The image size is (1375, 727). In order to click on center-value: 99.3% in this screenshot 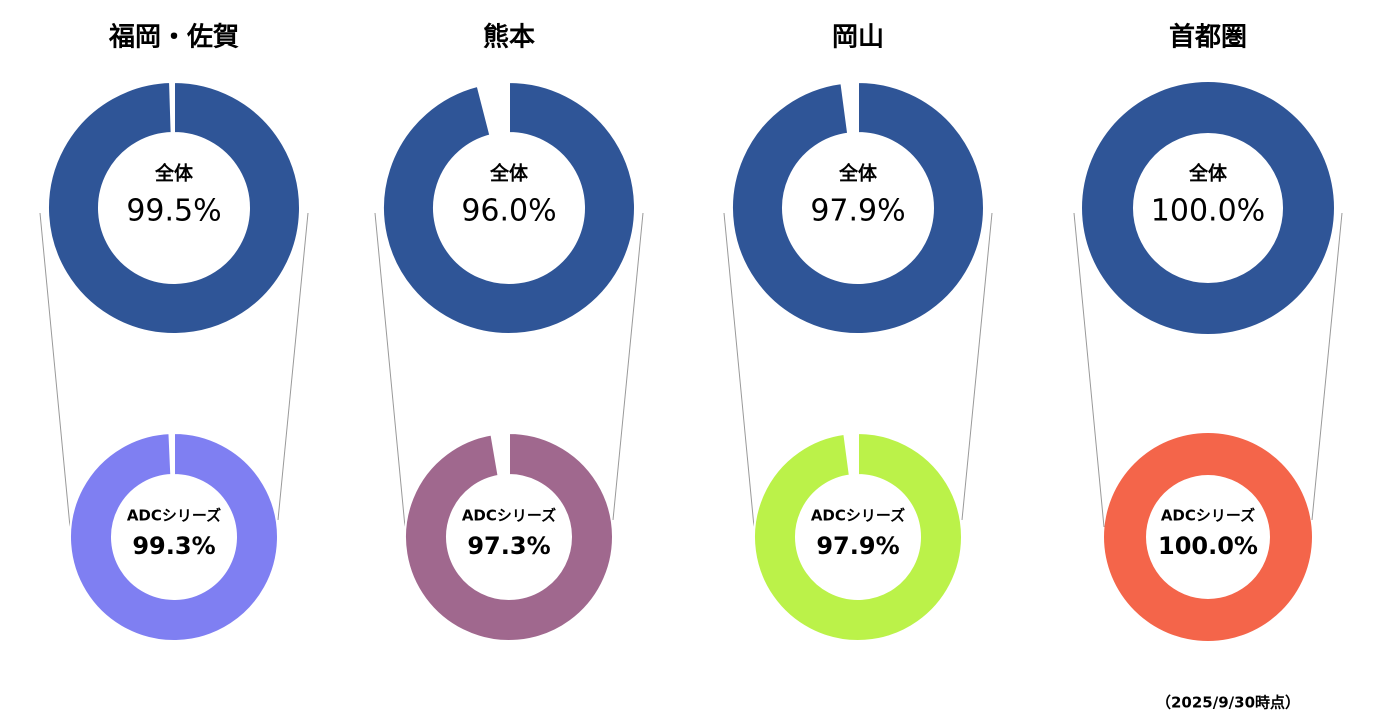, I will do `click(173, 546)`.